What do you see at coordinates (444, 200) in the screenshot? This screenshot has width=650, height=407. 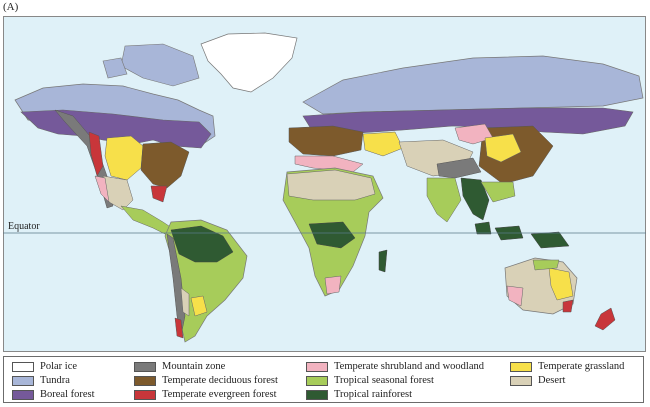 I see `india-seasonal` at bounding box center [444, 200].